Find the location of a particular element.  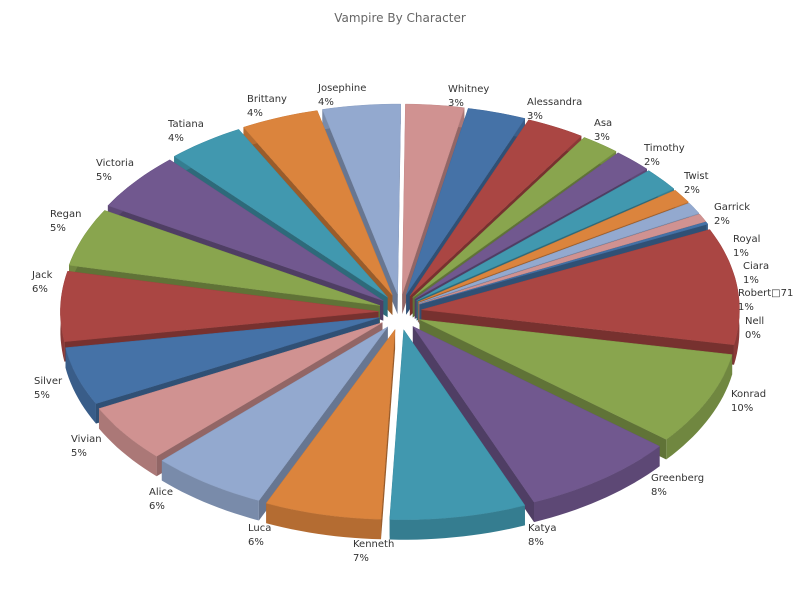

data-label-name: Regan is located at coordinates (65, 214).